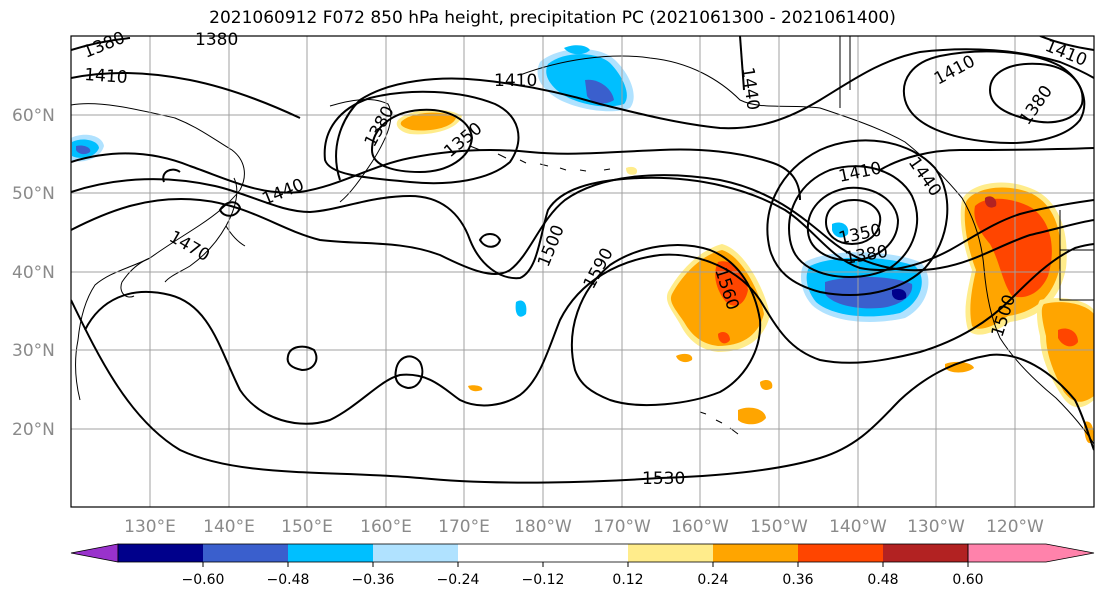  Describe the element at coordinates (205, 230) in the screenshot. I see `japan` at that location.